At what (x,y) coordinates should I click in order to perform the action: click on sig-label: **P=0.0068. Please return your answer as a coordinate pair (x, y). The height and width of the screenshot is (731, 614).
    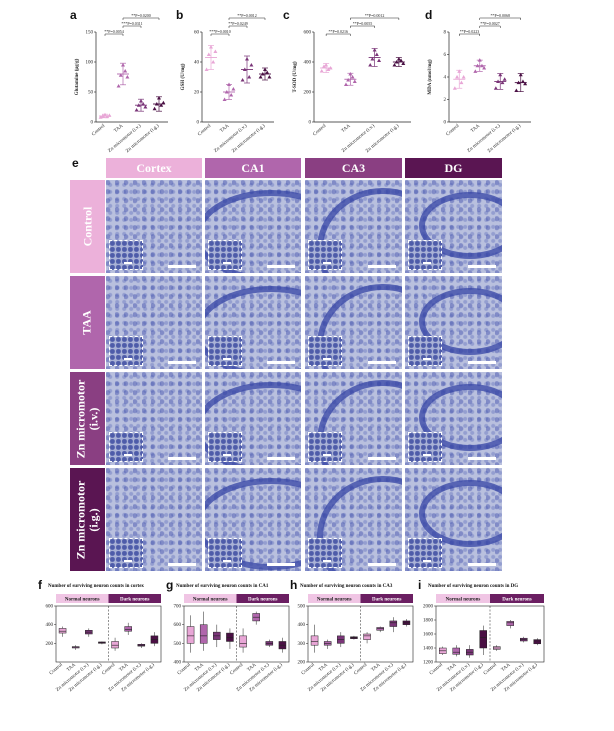
    Looking at the image, I should click on (500, 15).